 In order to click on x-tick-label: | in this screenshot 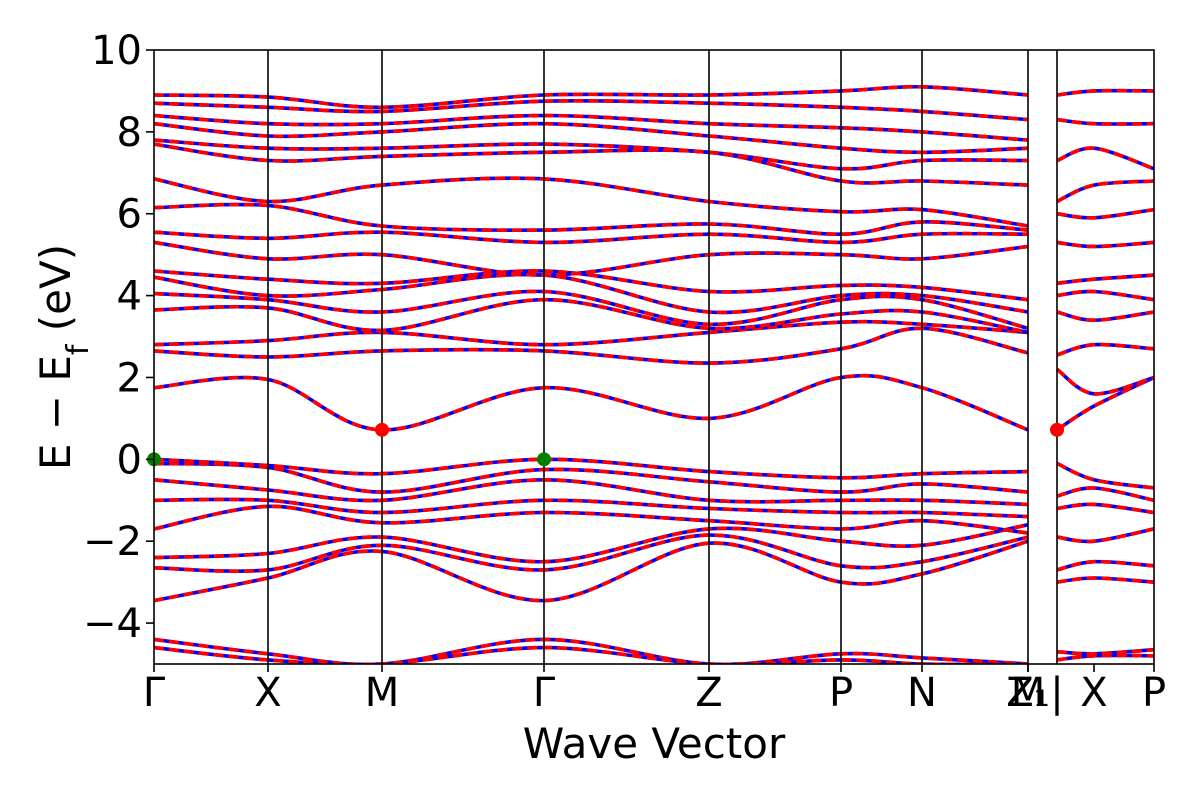, I will do `click(1056, 693)`.